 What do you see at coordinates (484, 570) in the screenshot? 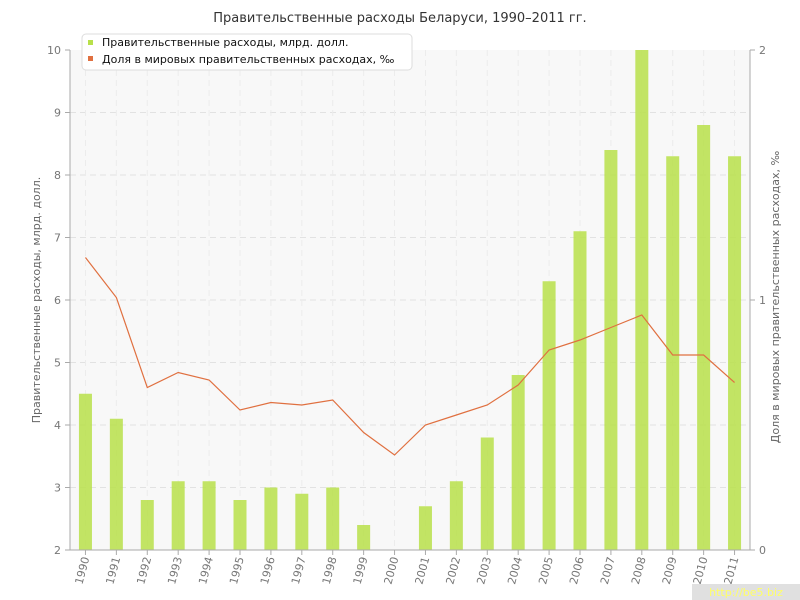
I see `x-tick-label: 2003` at bounding box center [484, 570].